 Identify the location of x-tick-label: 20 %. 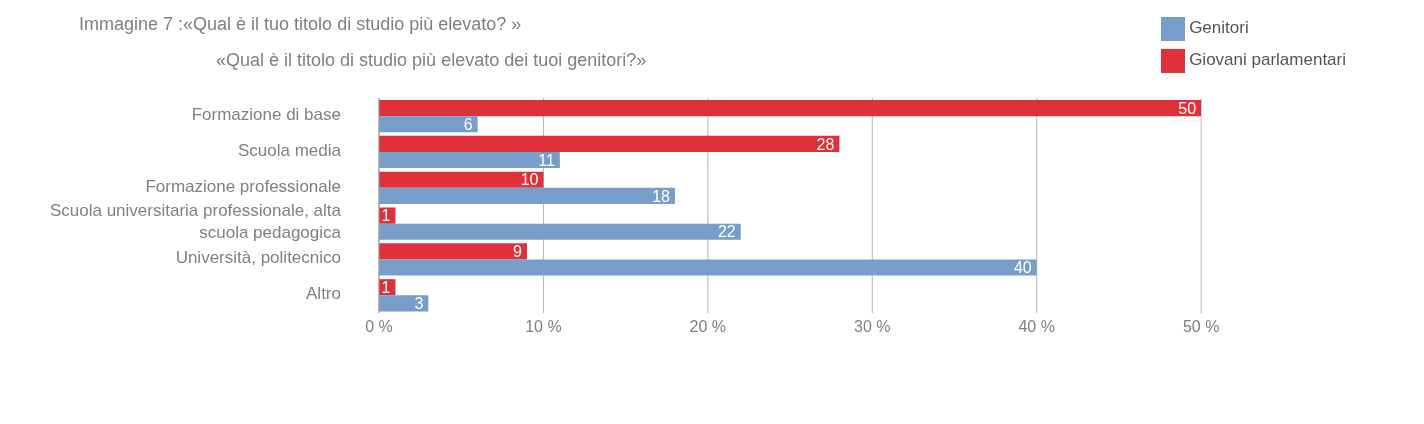
(708, 327).